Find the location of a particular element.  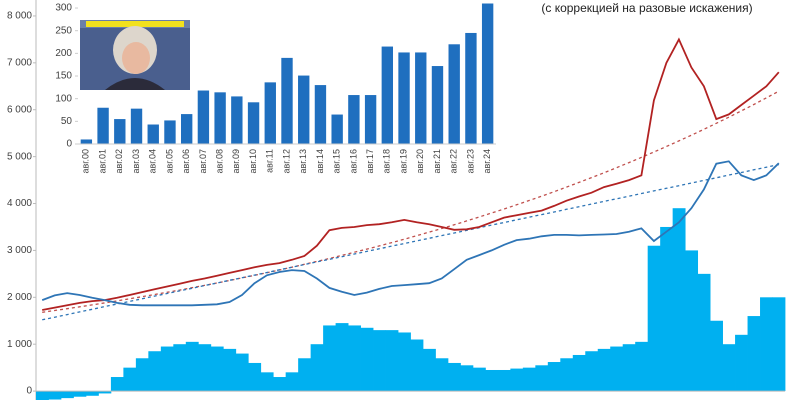

y-tick-label: 3 000 is located at coordinates (19, 250).